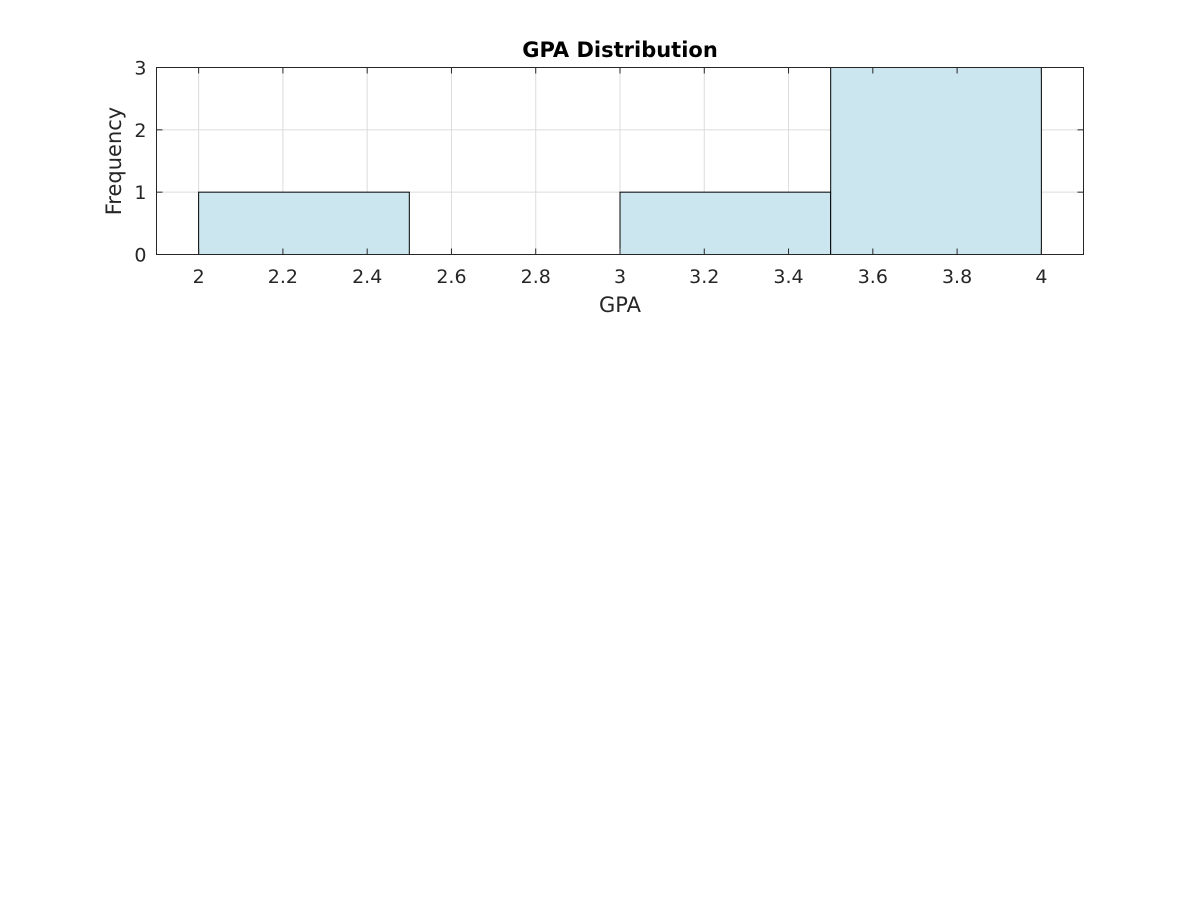  Describe the element at coordinates (283, 277) in the screenshot. I see `x-tick-label: 2.2` at that location.